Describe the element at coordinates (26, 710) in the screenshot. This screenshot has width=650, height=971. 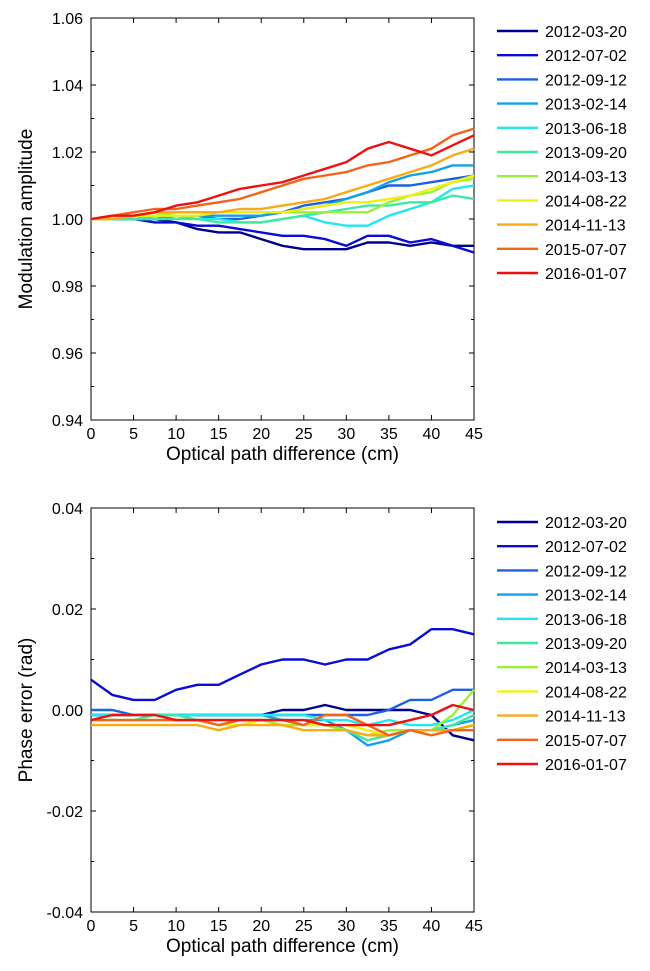
I see `y-axis-label: Phase error (rad)` at that location.